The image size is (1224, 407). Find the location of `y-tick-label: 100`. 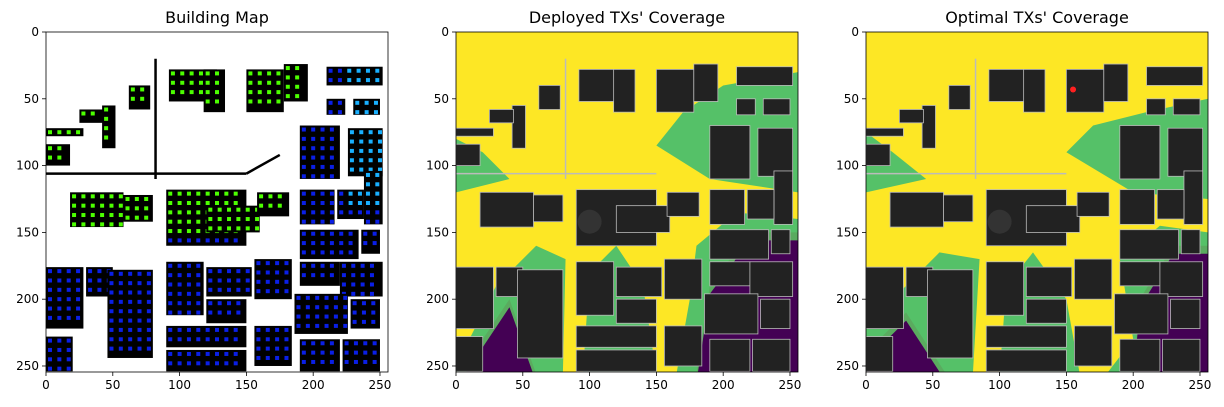

y-tick-label: 100 is located at coordinates (847, 166).